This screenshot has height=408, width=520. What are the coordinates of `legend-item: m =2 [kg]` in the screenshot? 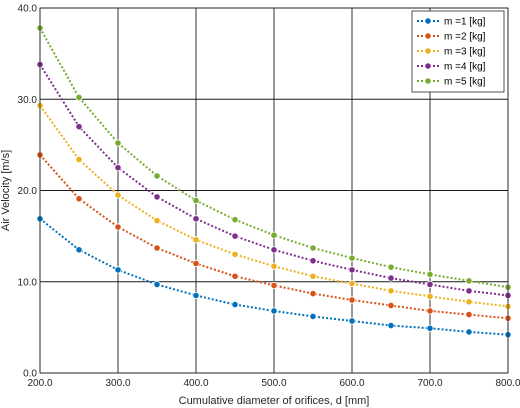 It's located at (451, 37).